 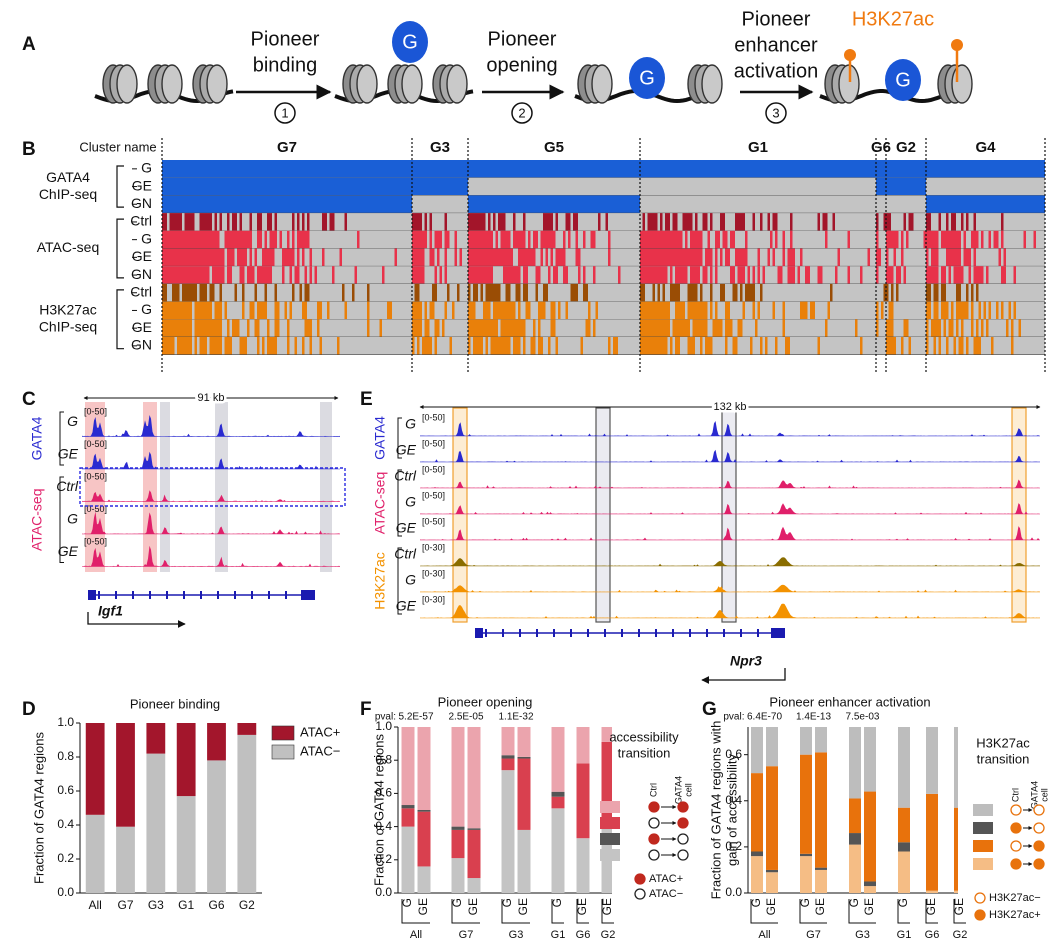 I want to click on nucleosome, so click(x=712, y=84).